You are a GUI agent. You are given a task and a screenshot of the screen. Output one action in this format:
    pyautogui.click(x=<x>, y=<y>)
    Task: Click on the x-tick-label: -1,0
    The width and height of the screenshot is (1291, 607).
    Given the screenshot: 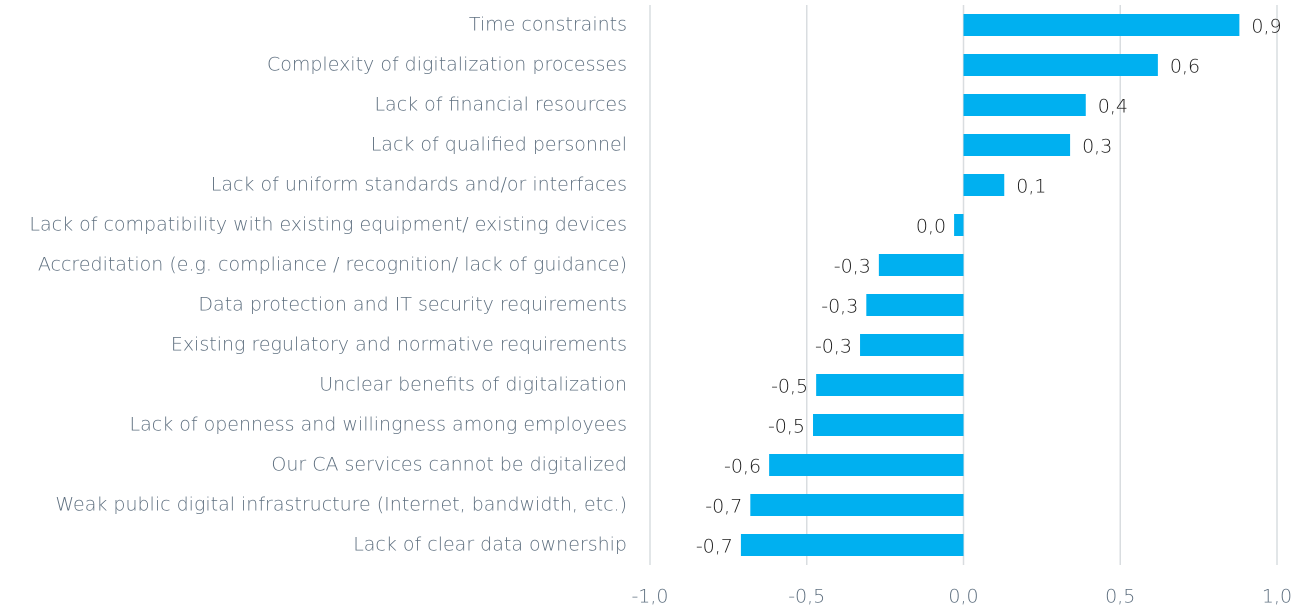 What is the action you would take?
    pyautogui.click(x=649, y=596)
    